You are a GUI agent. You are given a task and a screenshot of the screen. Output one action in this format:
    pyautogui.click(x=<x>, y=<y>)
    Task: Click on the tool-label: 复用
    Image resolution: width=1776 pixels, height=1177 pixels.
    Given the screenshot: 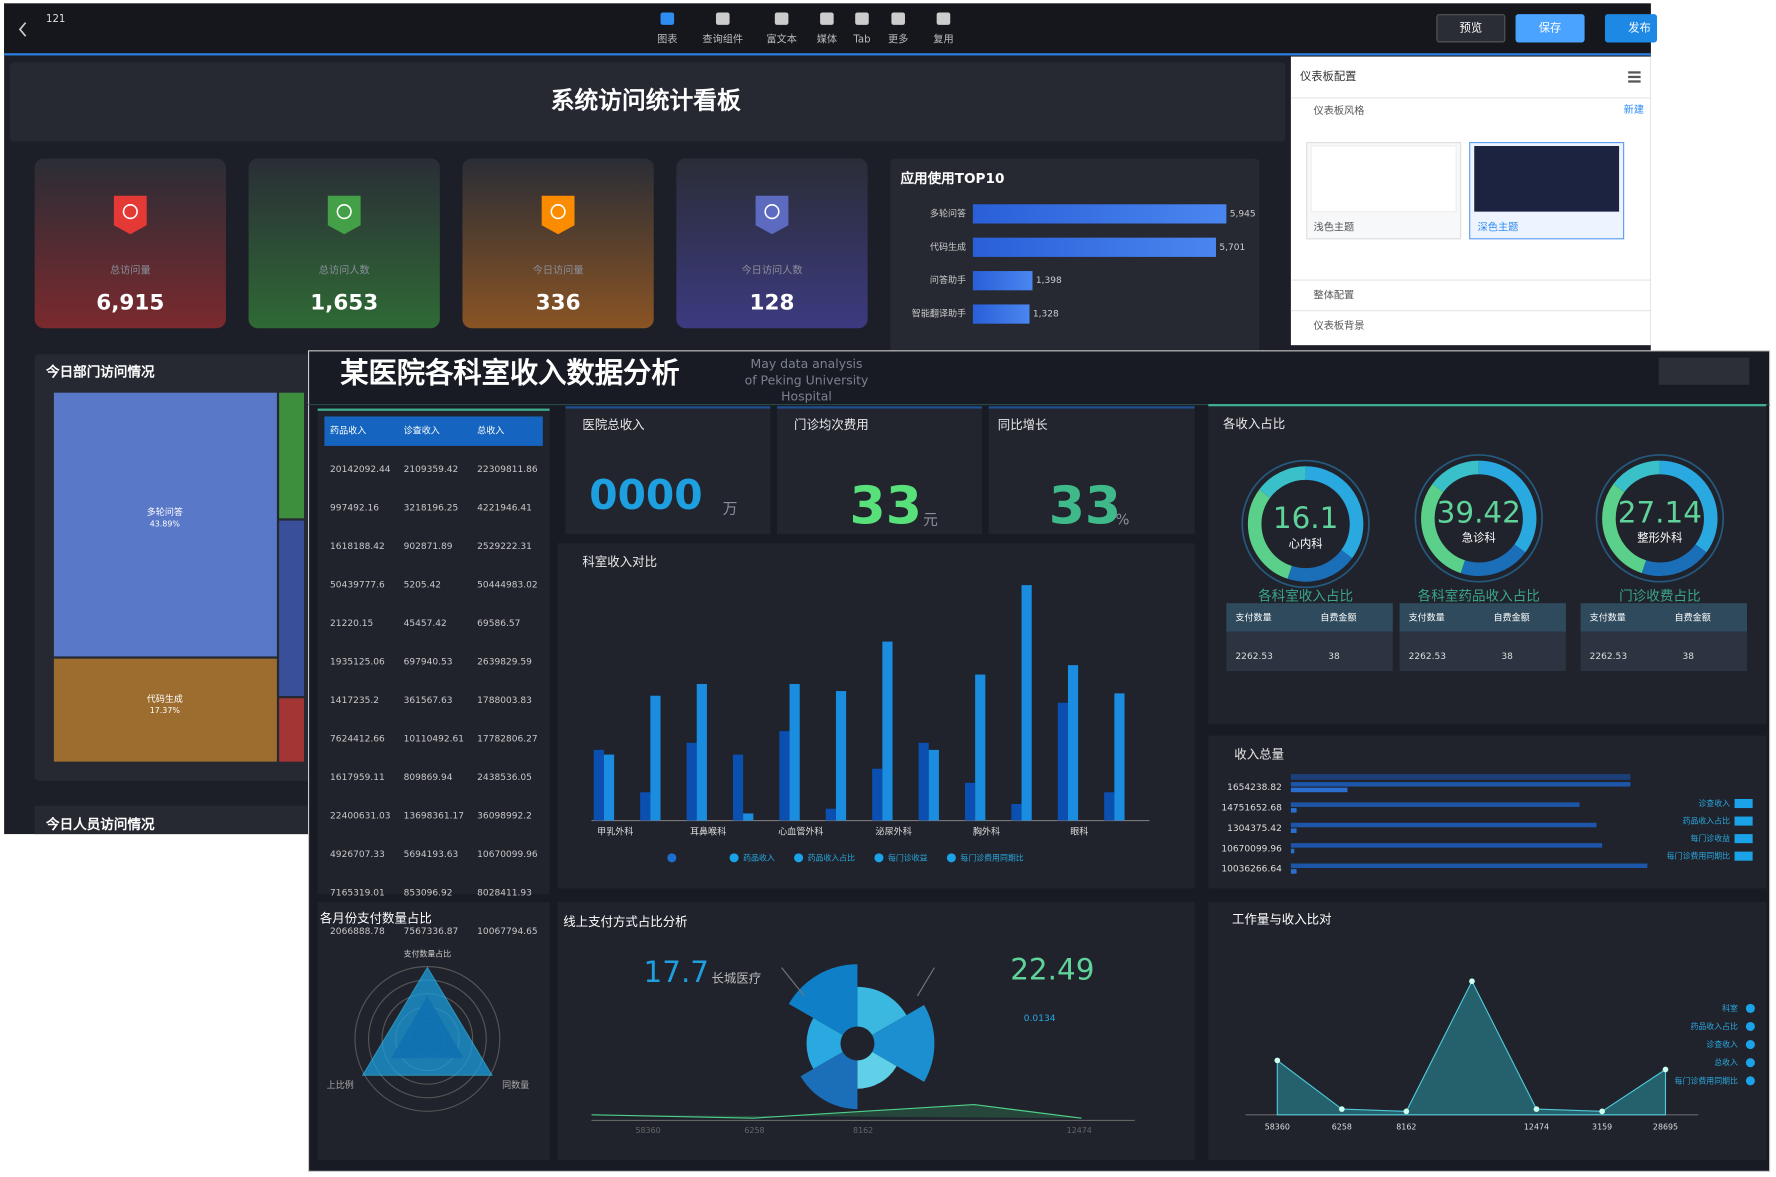 What is the action you would take?
    pyautogui.click(x=943, y=39)
    